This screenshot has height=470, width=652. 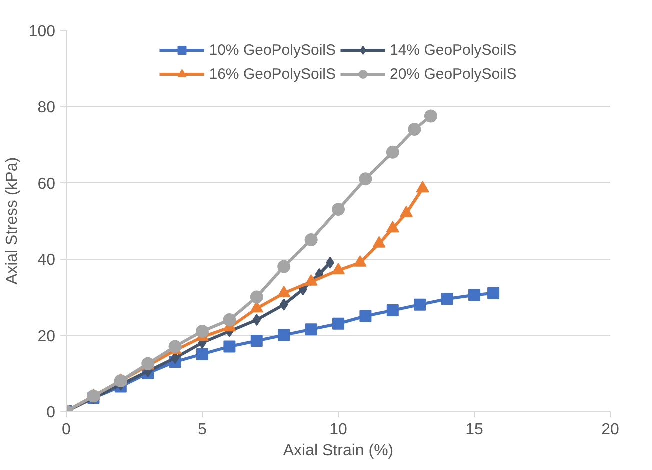 What do you see at coordinates (203, 430) in the screenshot?
I see `x-tick-label: 5` at bounding box center [203, 430].